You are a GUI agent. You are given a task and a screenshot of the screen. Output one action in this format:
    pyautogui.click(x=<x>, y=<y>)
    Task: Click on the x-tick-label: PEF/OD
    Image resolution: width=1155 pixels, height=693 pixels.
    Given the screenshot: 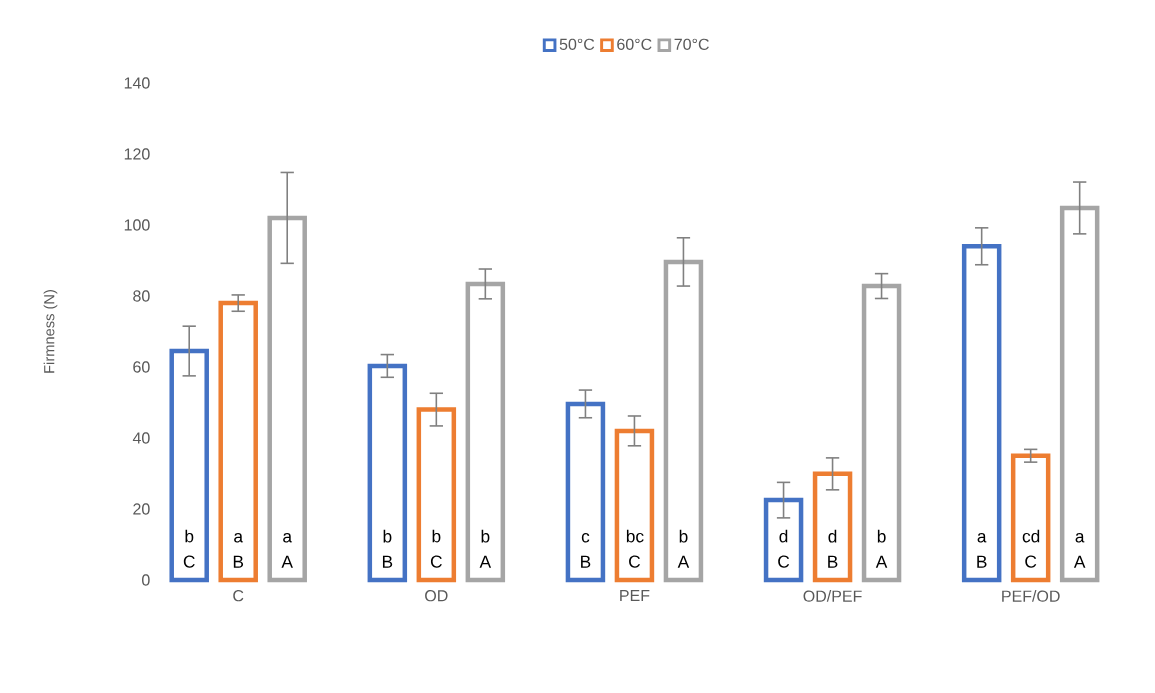 What is the action you would take?
    pyautogui.click(x=1031, y=596)
    